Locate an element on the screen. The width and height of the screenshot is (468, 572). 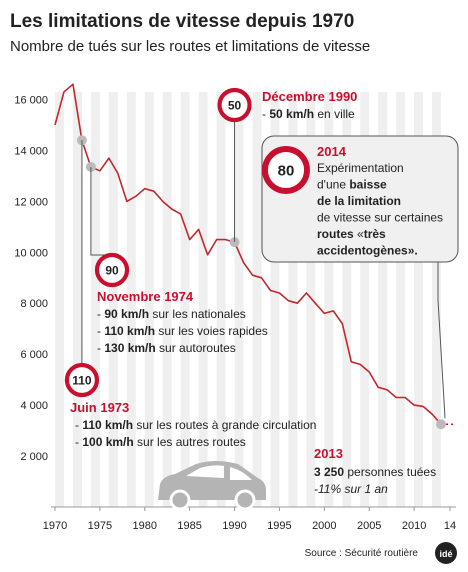
annotation-text: 50 km/h is located at coordinates (291, 114).